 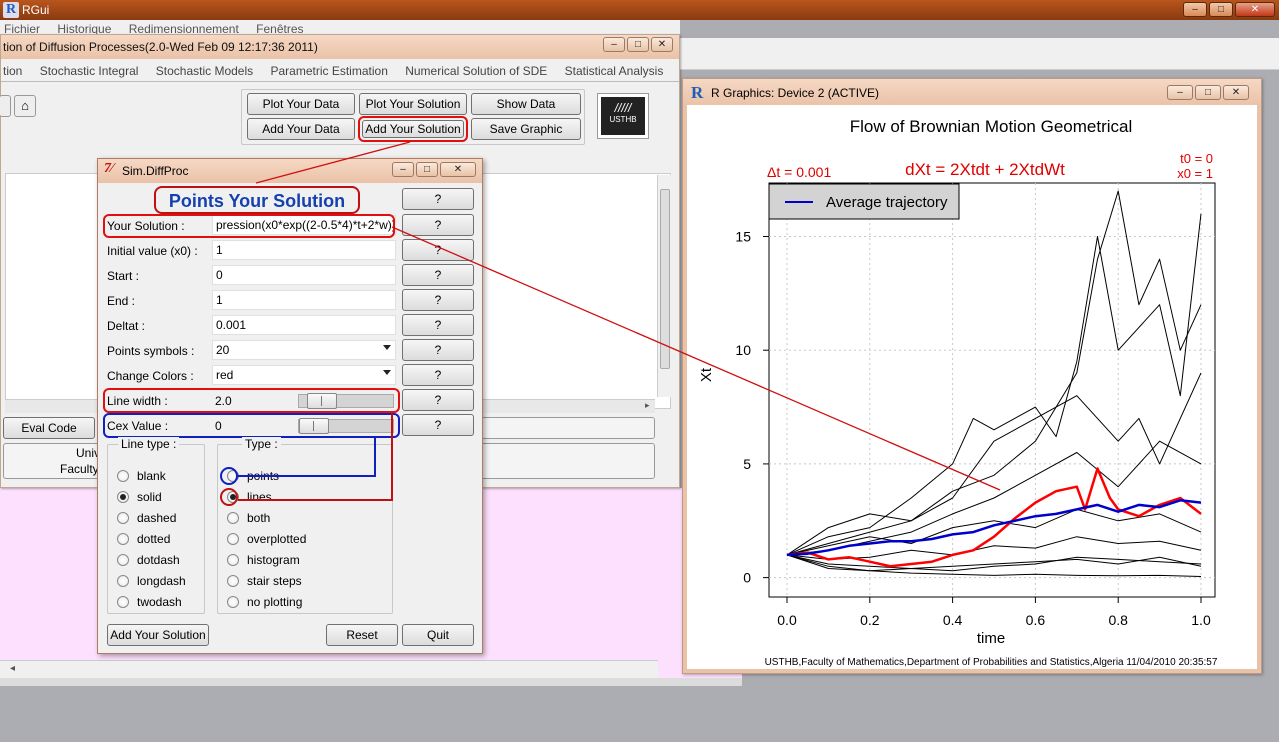 I want to click on add-solution-button: Add Your Solution, so click(x=413, y=129).